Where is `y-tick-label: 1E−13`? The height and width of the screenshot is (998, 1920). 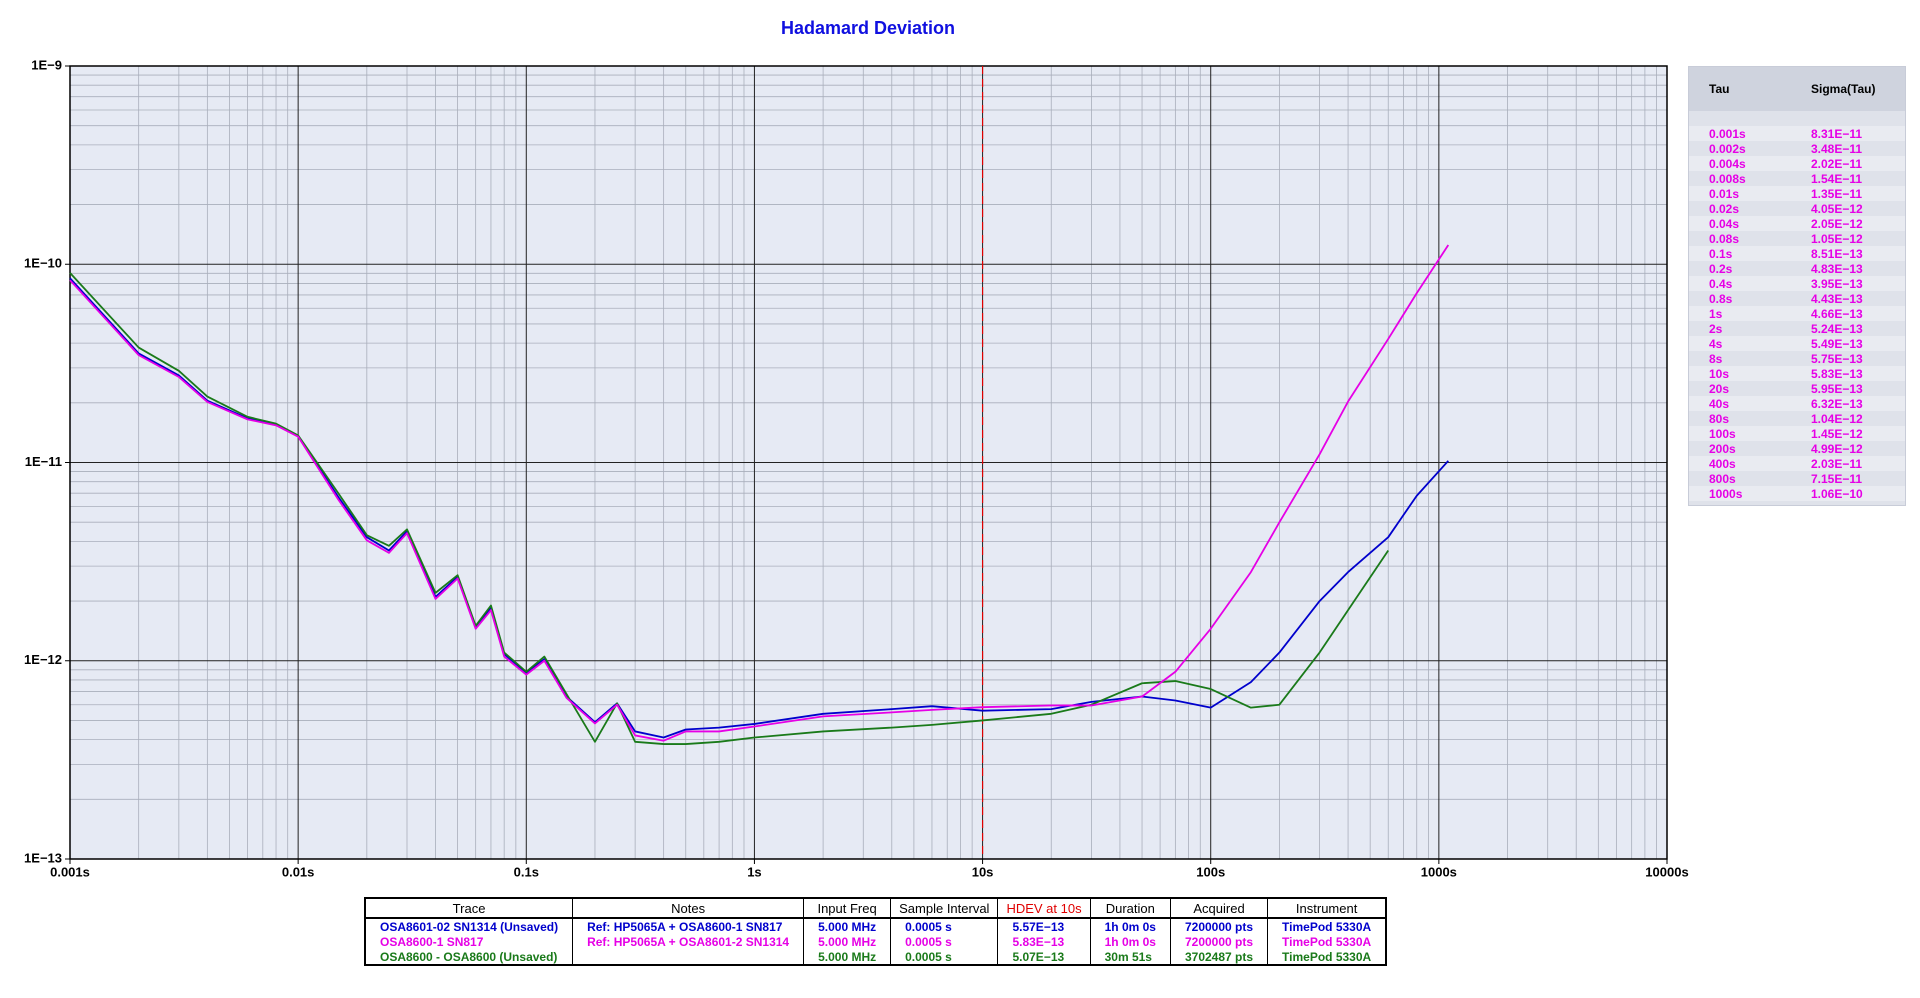 y-tick-label: 1E−13 is located at coordinates (43, 857).